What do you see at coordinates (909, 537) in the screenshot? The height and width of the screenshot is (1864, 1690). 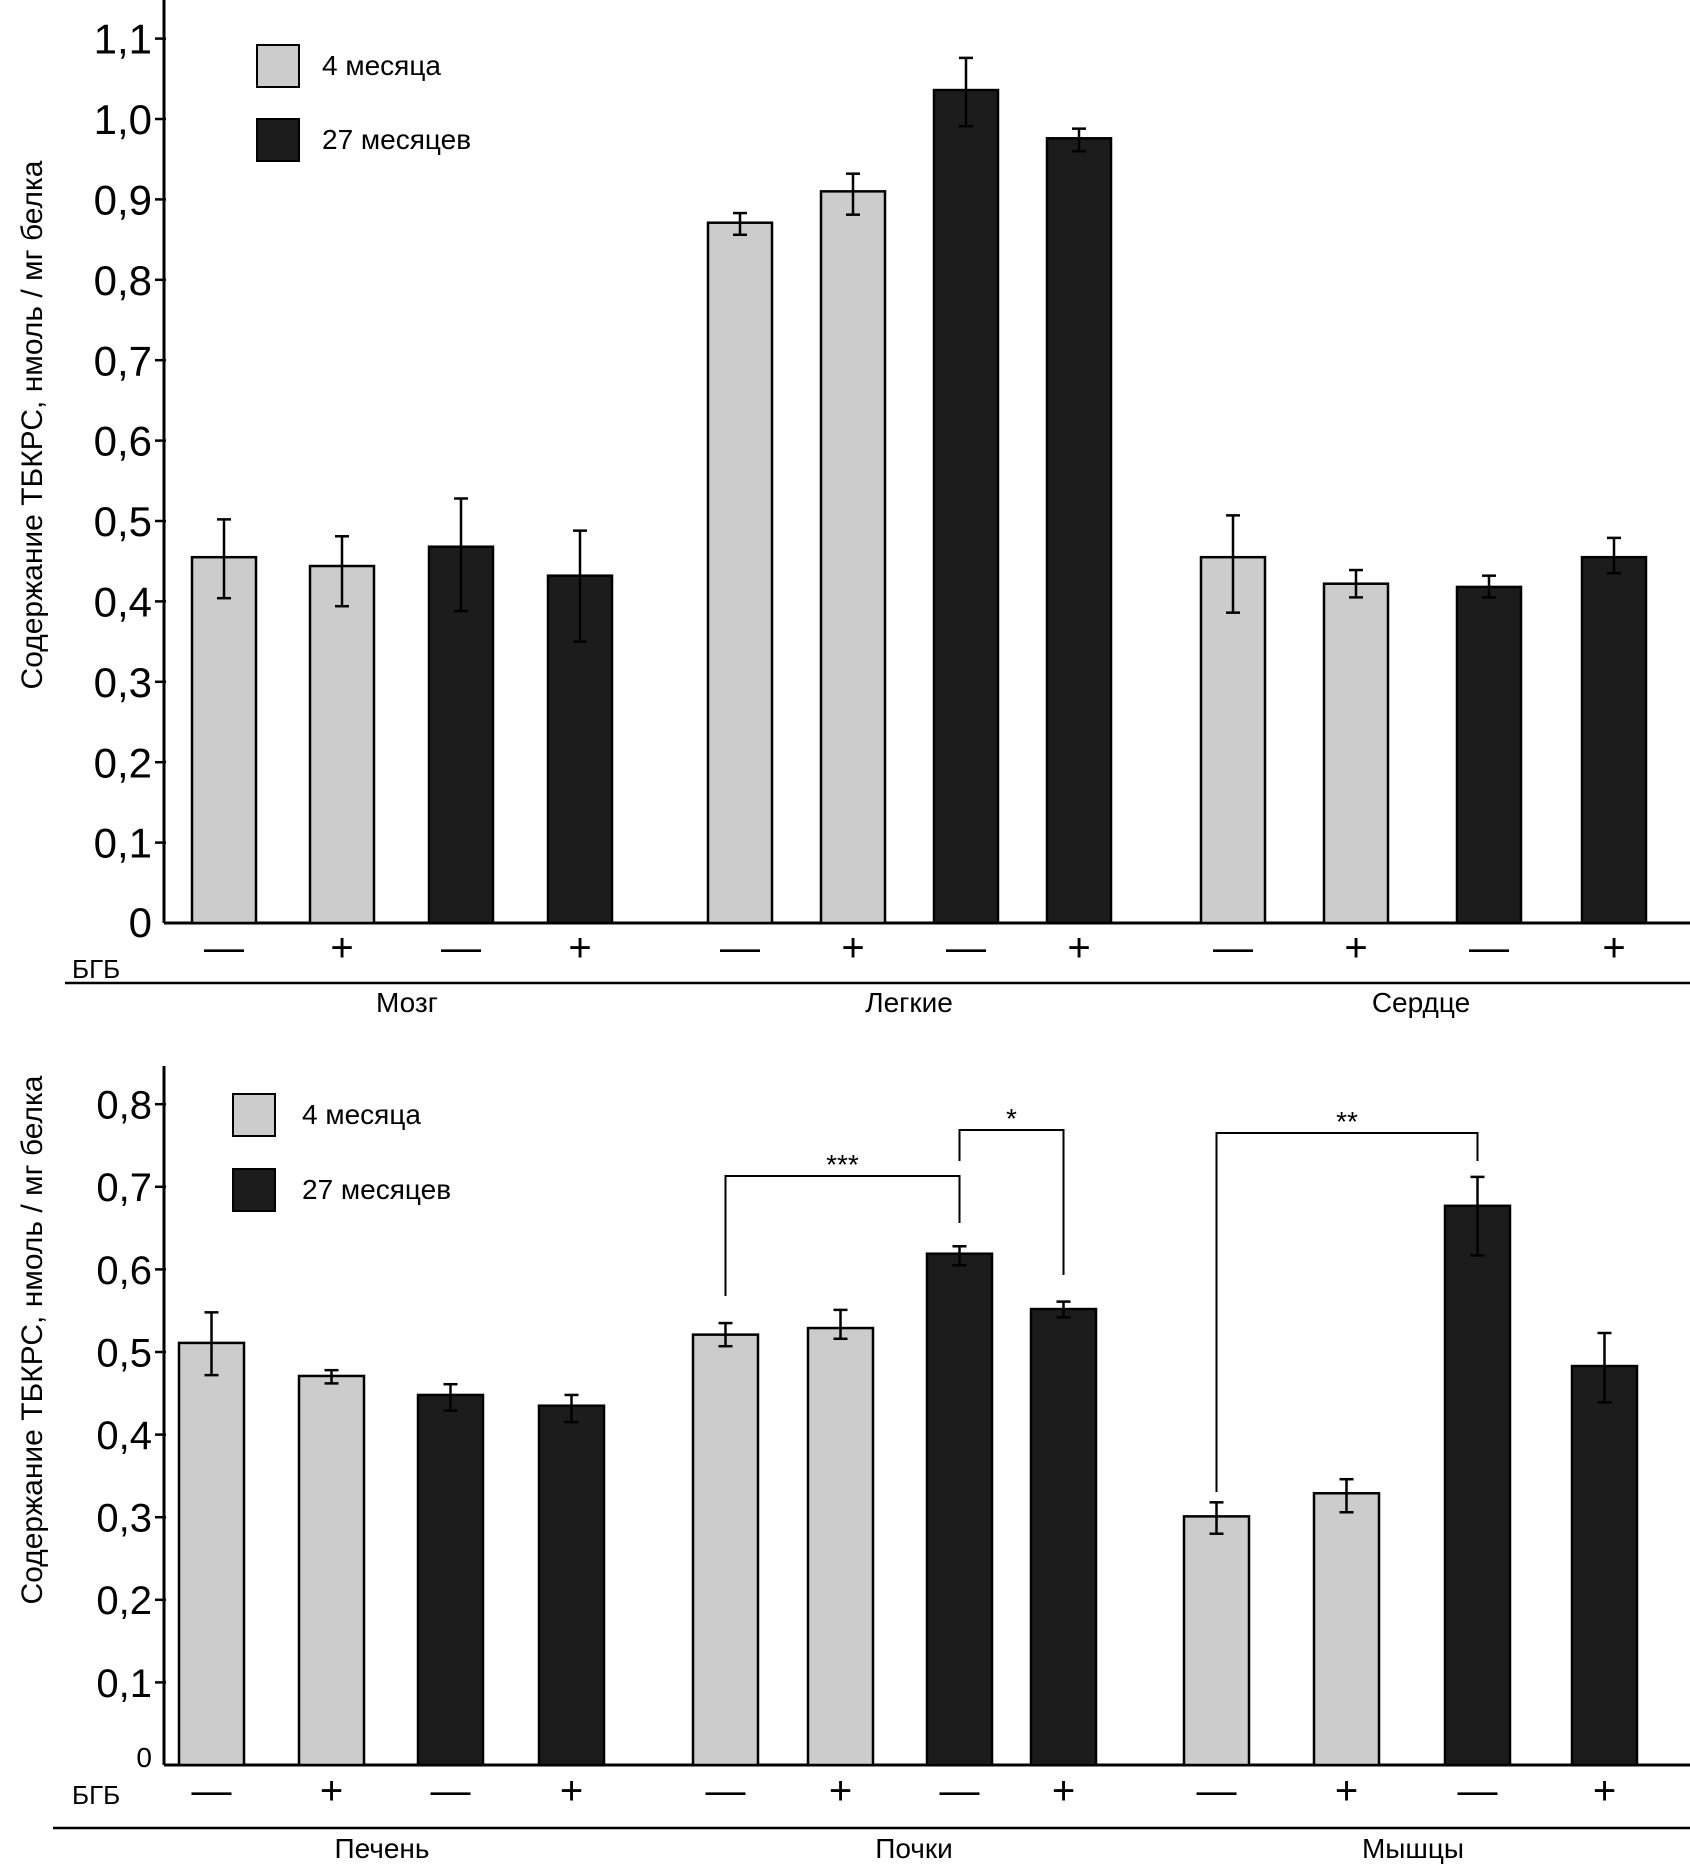 I see `bar-group: — + — +Легкие` at bounding box center [909, 537].